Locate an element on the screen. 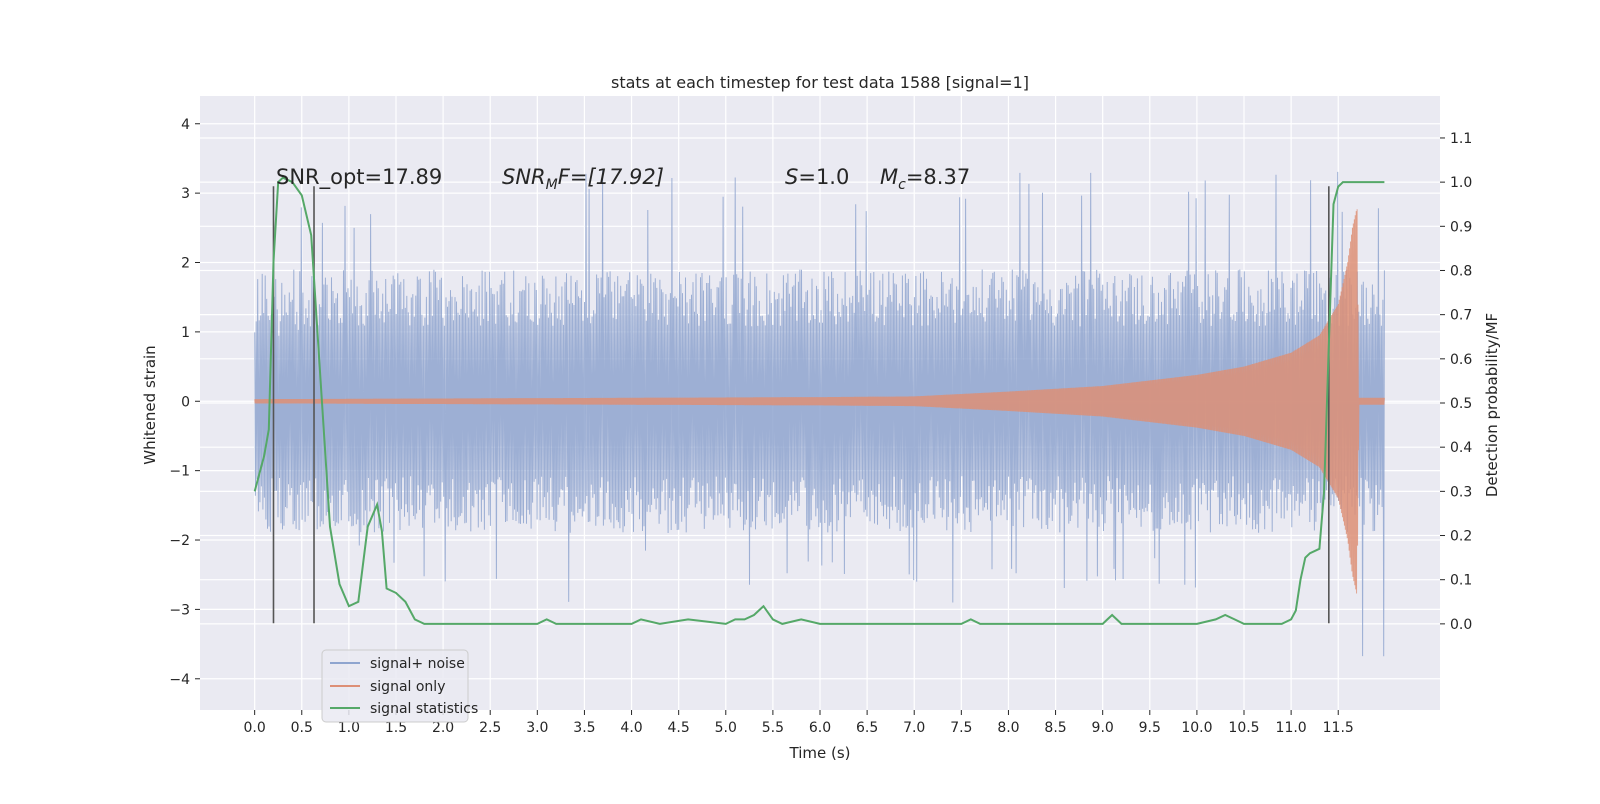 The width and height of the screenshot is (1600, 804). x-tick-label: 3.0 is located at coordinates (537, 728).